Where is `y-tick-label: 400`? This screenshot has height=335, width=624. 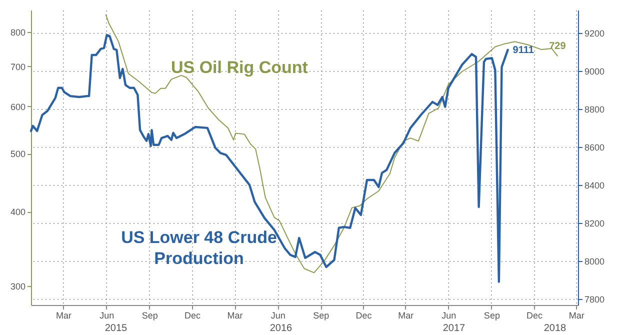
y-tick-label: 400 is located at coordinates (18, 212).